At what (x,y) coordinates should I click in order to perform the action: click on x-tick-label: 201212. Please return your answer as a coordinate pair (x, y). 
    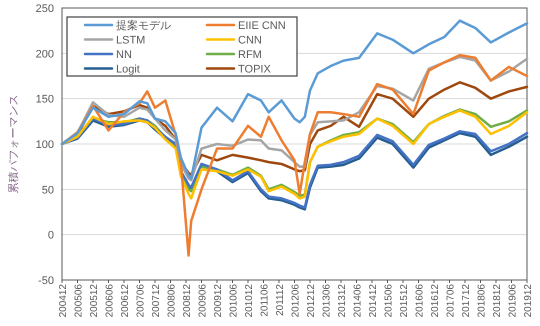
    Looking at the image, I should click on (311, 301).